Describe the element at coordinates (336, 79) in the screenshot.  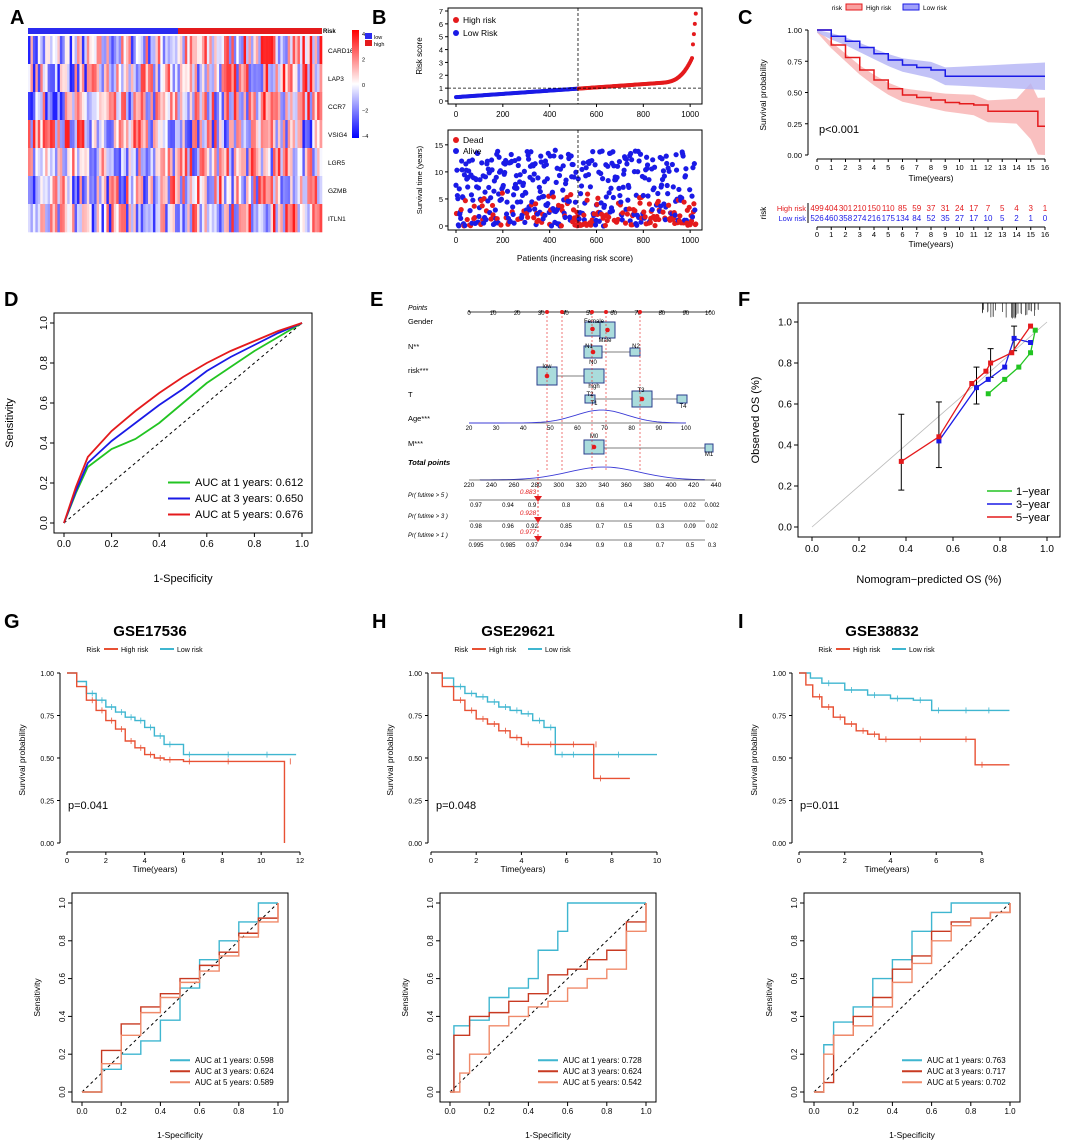
I see `gene-label: LAP3` at that location.